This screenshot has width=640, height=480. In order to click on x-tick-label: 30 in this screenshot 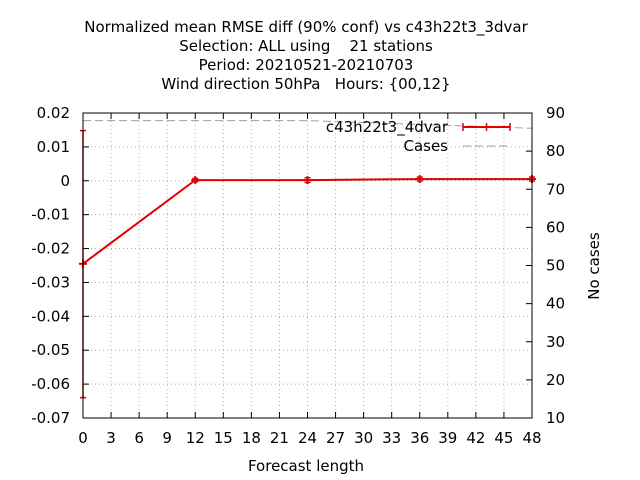, I will do `click(363, 438)`.